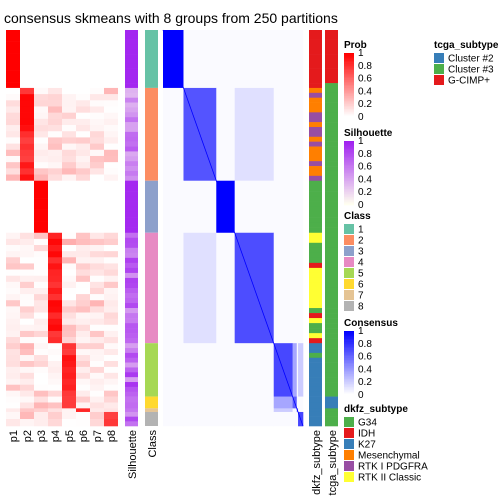 This screenshot has height=504, width=504. I want to click on dkfz-legend-title: dkfz_subtype, so click(376, 409).